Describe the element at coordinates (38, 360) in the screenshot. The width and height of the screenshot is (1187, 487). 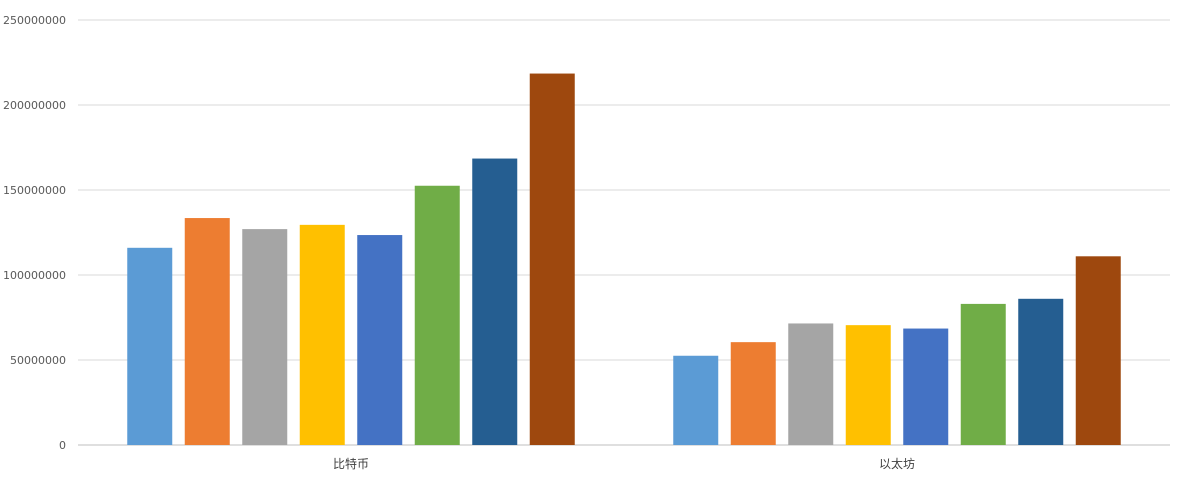
I see `y-tick-label: 50000000` at that location.